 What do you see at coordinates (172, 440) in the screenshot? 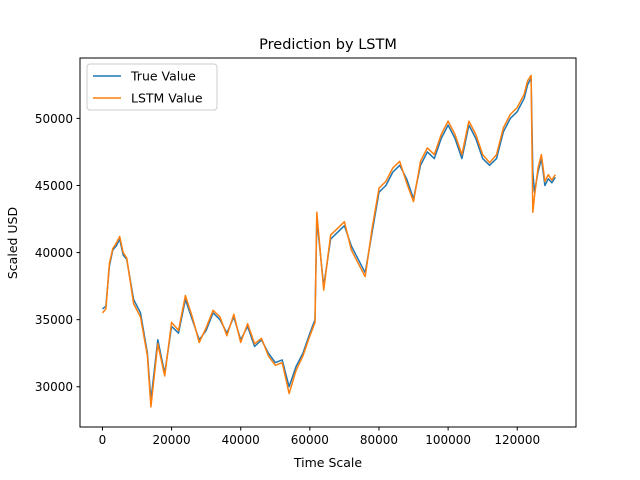
I see `x-tick-label: 20000` at bounding box center [172, 440].